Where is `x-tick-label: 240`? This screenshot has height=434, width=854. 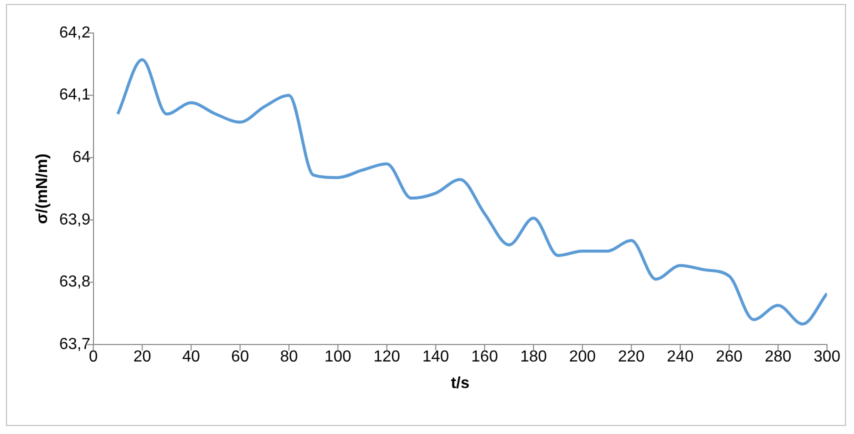 x-tick-label: 240 is located at coordinates (680, 357).